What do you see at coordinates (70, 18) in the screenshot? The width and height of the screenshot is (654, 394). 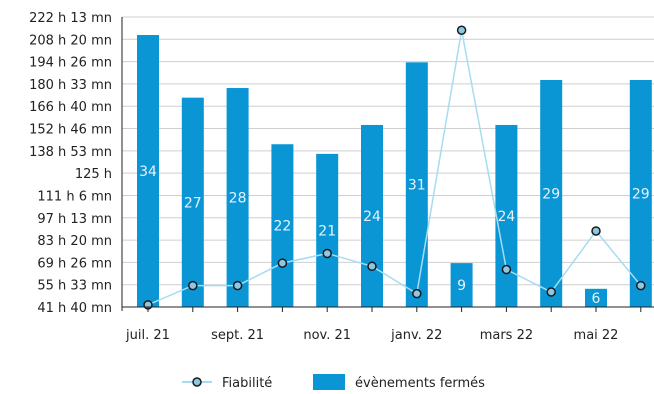 I see `y-tick-label: 222 h 13 mn` at bounding box center [70, 18].